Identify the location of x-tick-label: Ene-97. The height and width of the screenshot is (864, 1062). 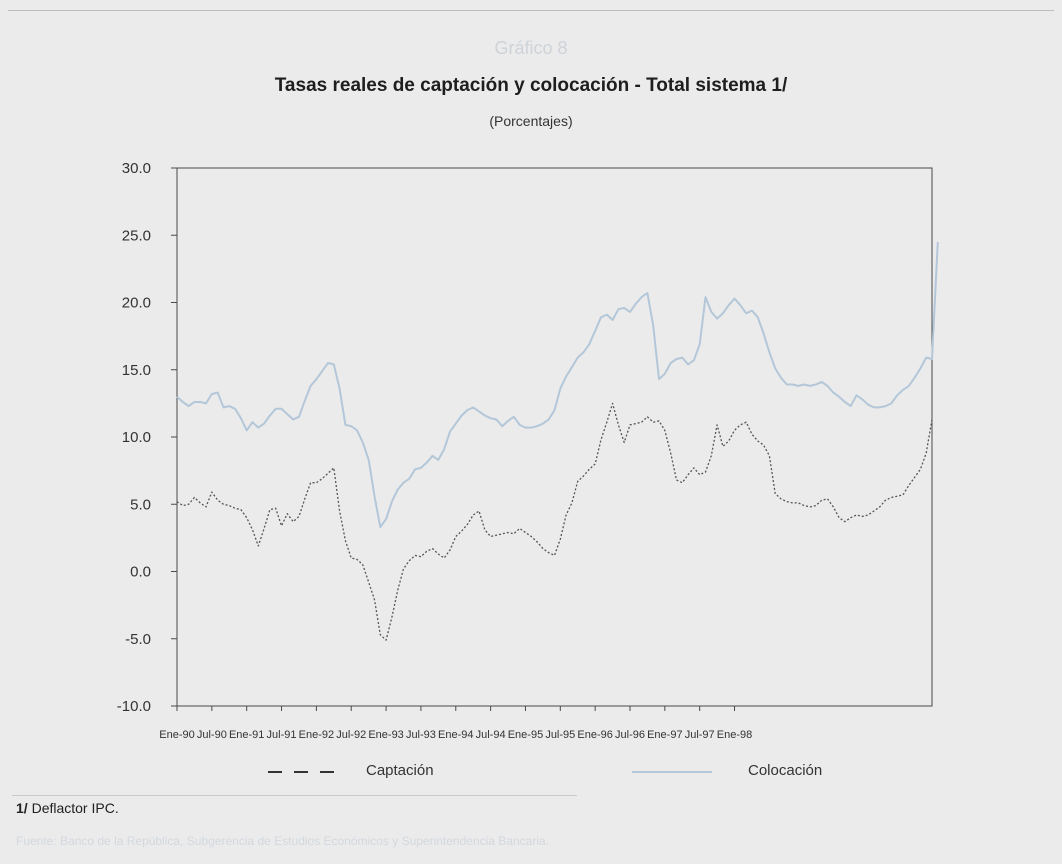
(664, 735).